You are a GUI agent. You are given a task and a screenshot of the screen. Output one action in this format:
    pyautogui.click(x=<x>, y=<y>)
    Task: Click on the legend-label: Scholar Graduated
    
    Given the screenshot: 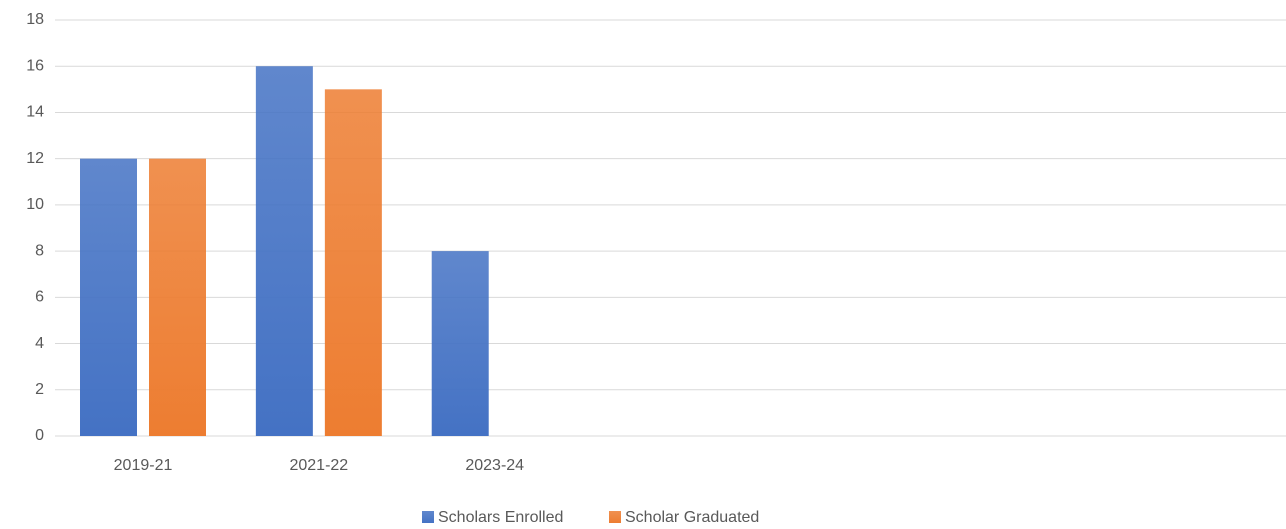 What is the action you would take?
    pyautogui.click(x=692, y=517)
    